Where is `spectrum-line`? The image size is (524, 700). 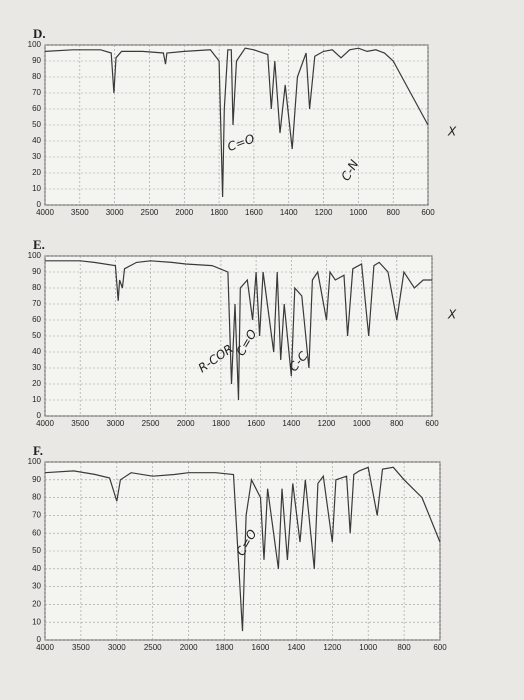 spectrum-line is located at coordinates (238, 330).